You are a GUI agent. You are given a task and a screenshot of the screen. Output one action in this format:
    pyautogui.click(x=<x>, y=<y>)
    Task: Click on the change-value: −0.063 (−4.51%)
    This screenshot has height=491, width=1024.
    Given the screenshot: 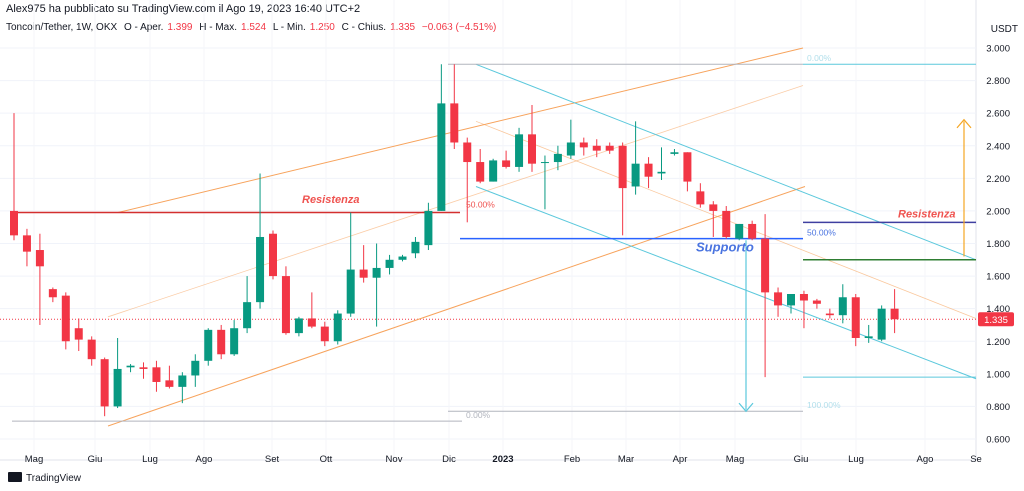 What is the action you would take?
    pyautogui.click(x=459, y=27)
    